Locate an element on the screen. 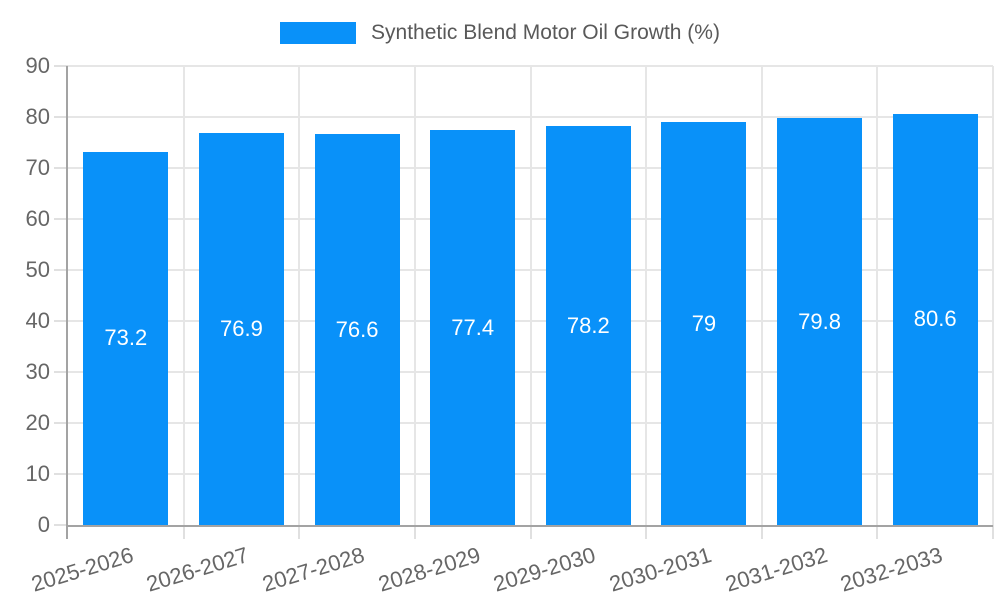 Image resolution: width=1000 pixels, height=600 pixels. y-tick-label: 30 is located at coordinates (37, 371).